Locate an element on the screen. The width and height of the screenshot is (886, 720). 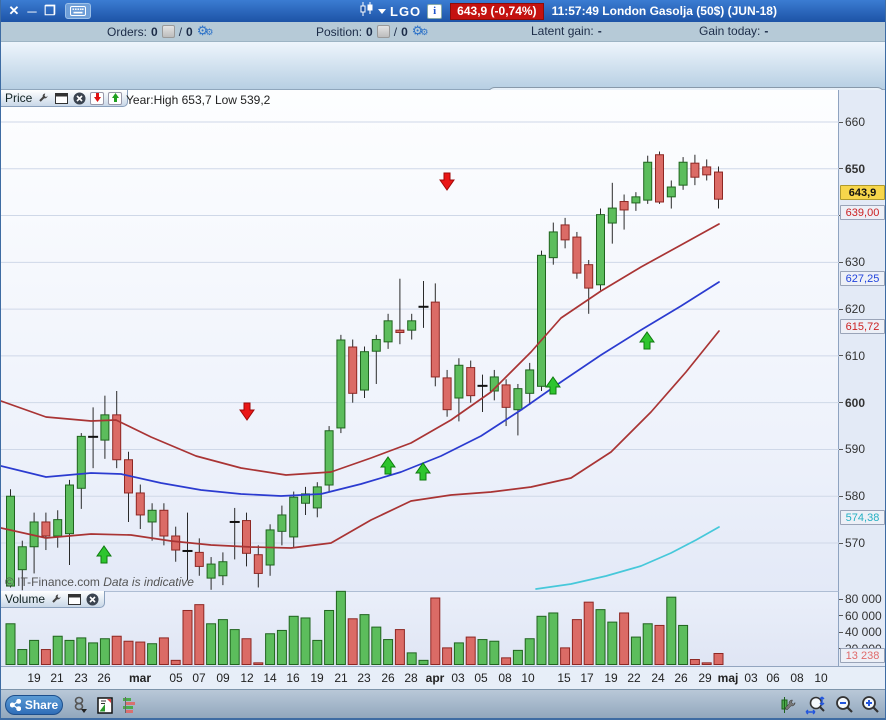
volume-pane-close-icon is located at coordinates (92, 599).